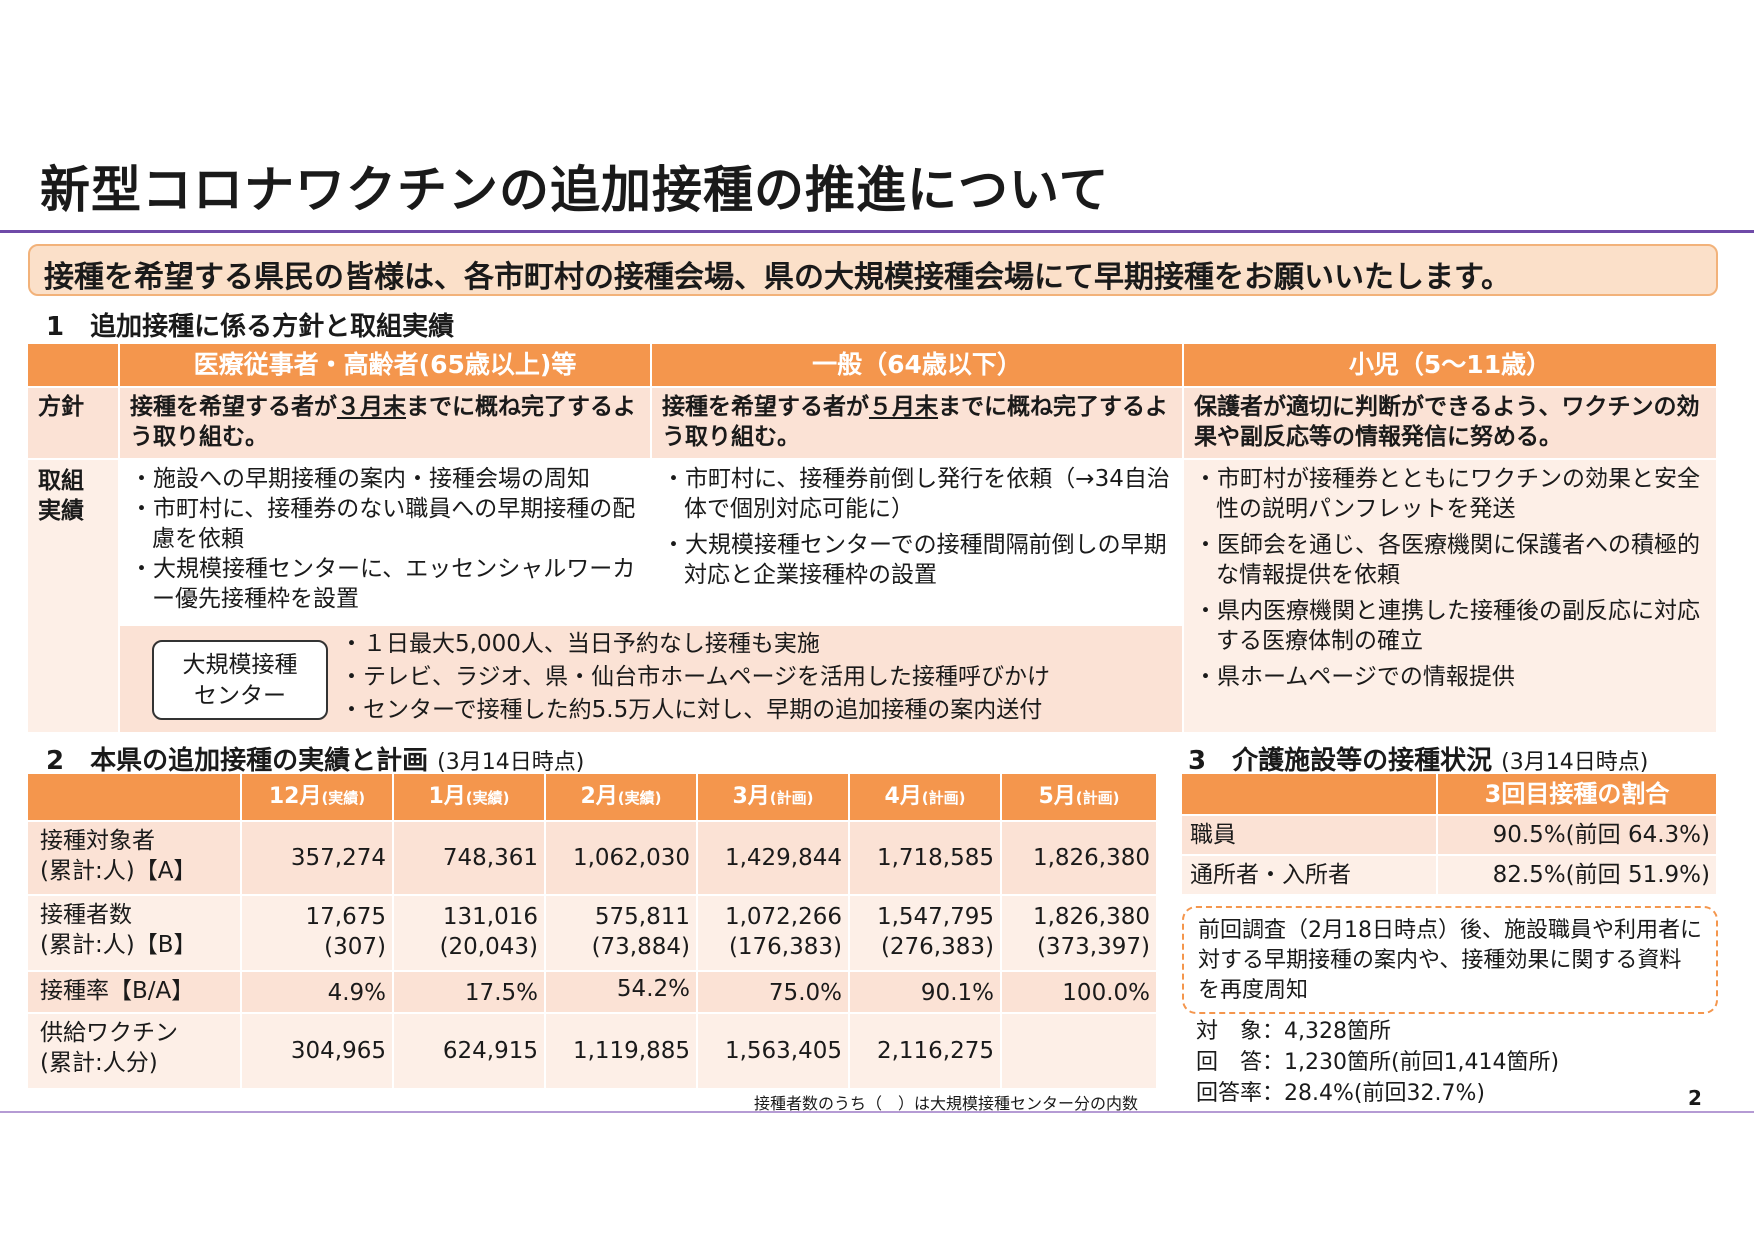 The height and width of the screenshot is (1241, 1754). I want to click on bottom-divider, so click(877, 1112).